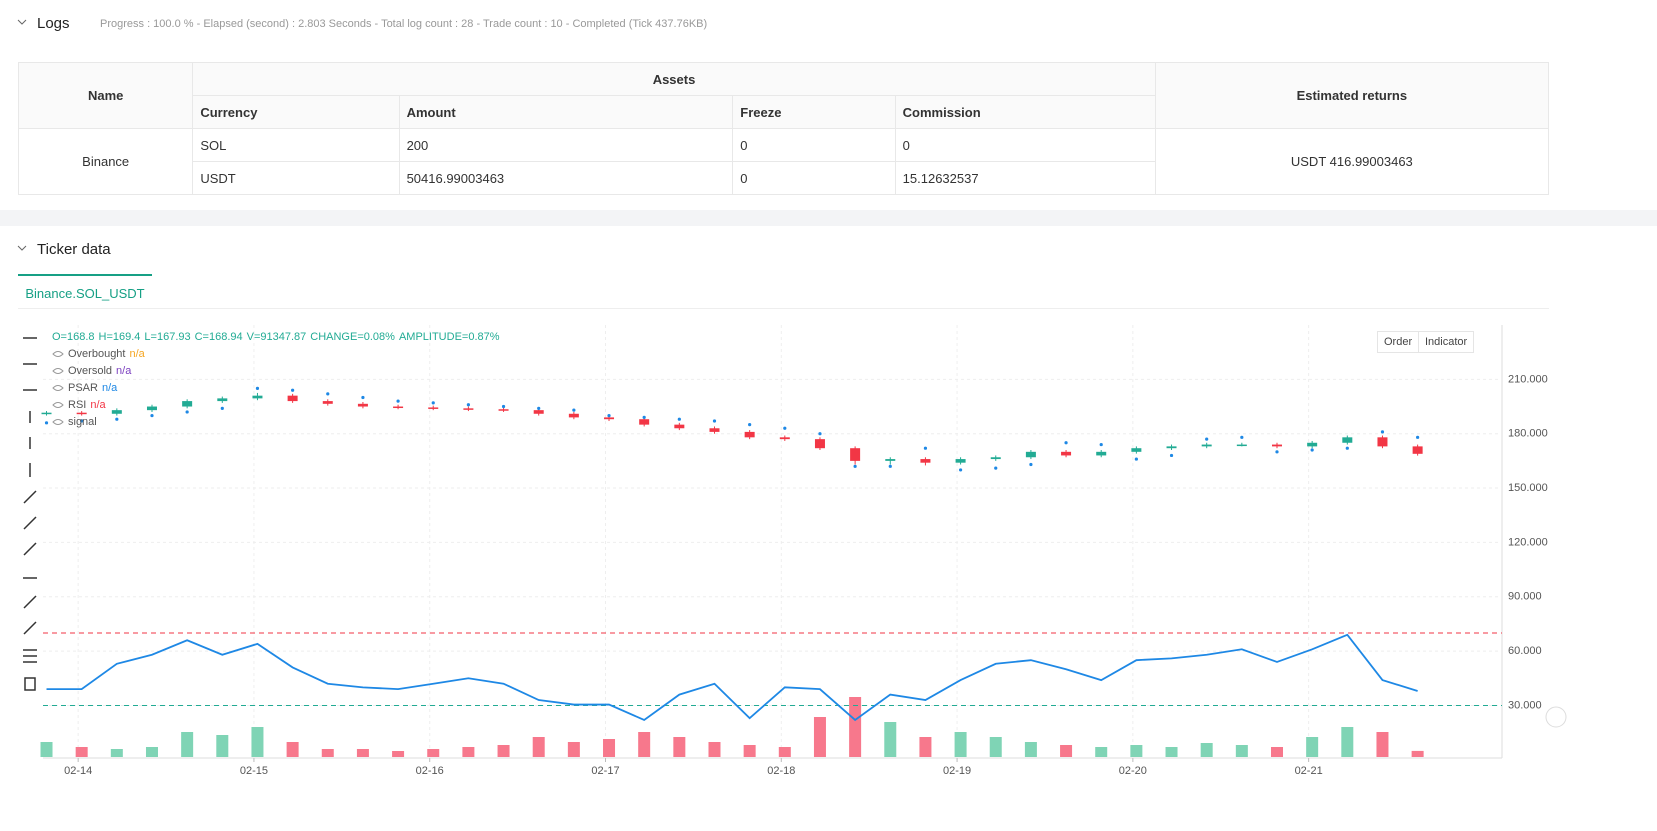 The width and height of the screenshot is (1657, 831). I want to click on header: Amount, so click(566, 112).